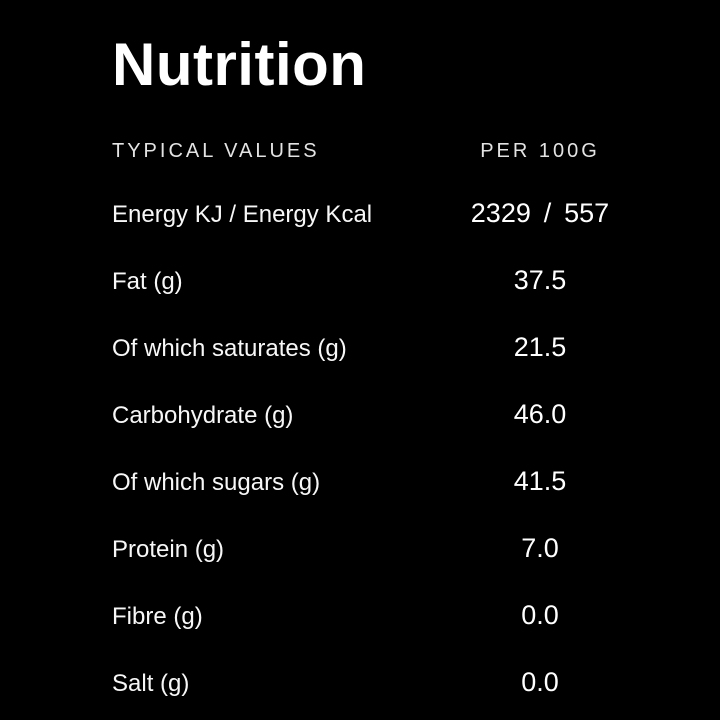 The height and width of the screenshot is (720, 720). What do you see at coordinates (540, 548) in the screenshot?
I see `nutrient-value: 7.0` at bounding box center [540, 548].